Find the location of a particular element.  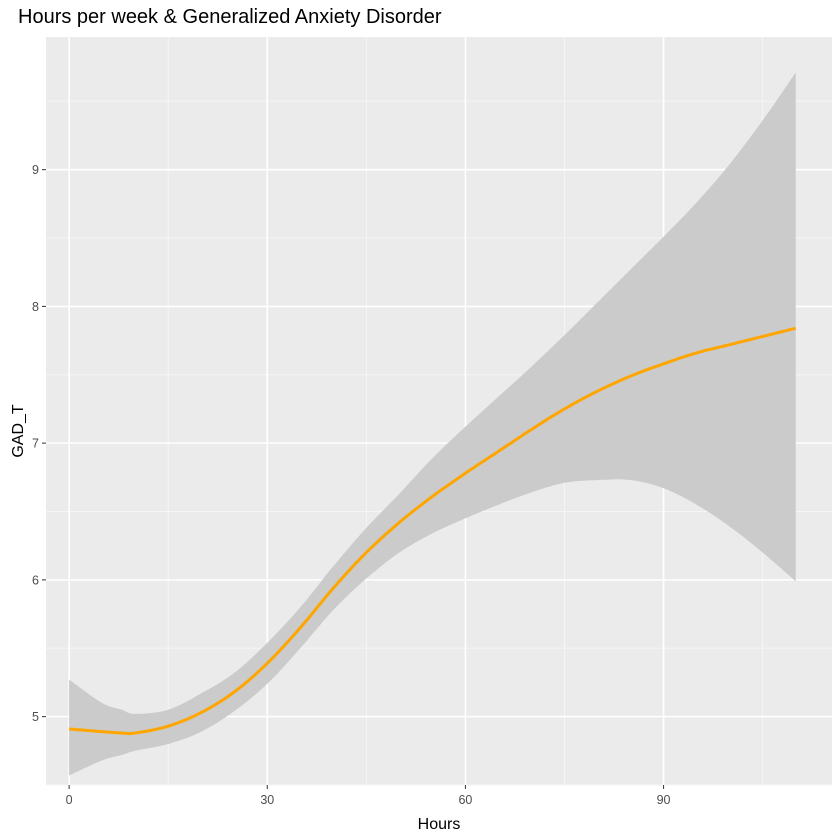

y-tick-label: 8 is located at coordinates (35, 307).